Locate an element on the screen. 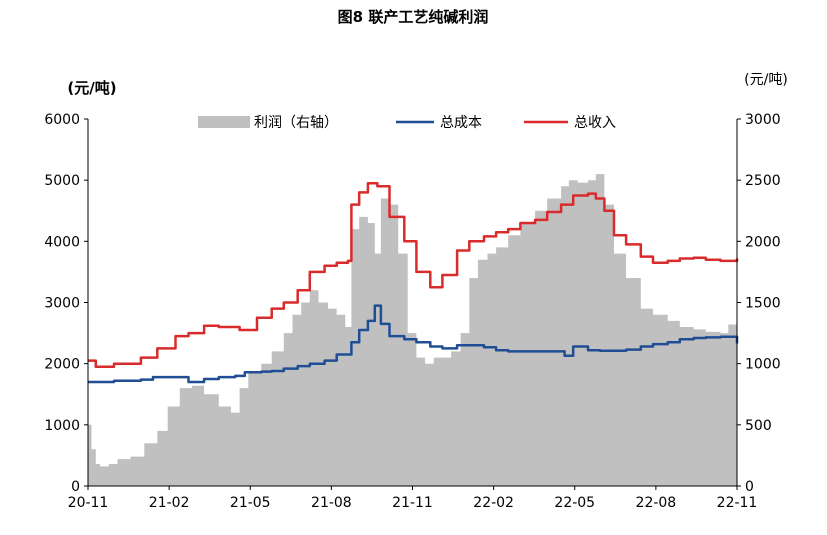 This screenshot has height=535, width=827. right-tick-label: 0 is located at coordinates (749, 487).